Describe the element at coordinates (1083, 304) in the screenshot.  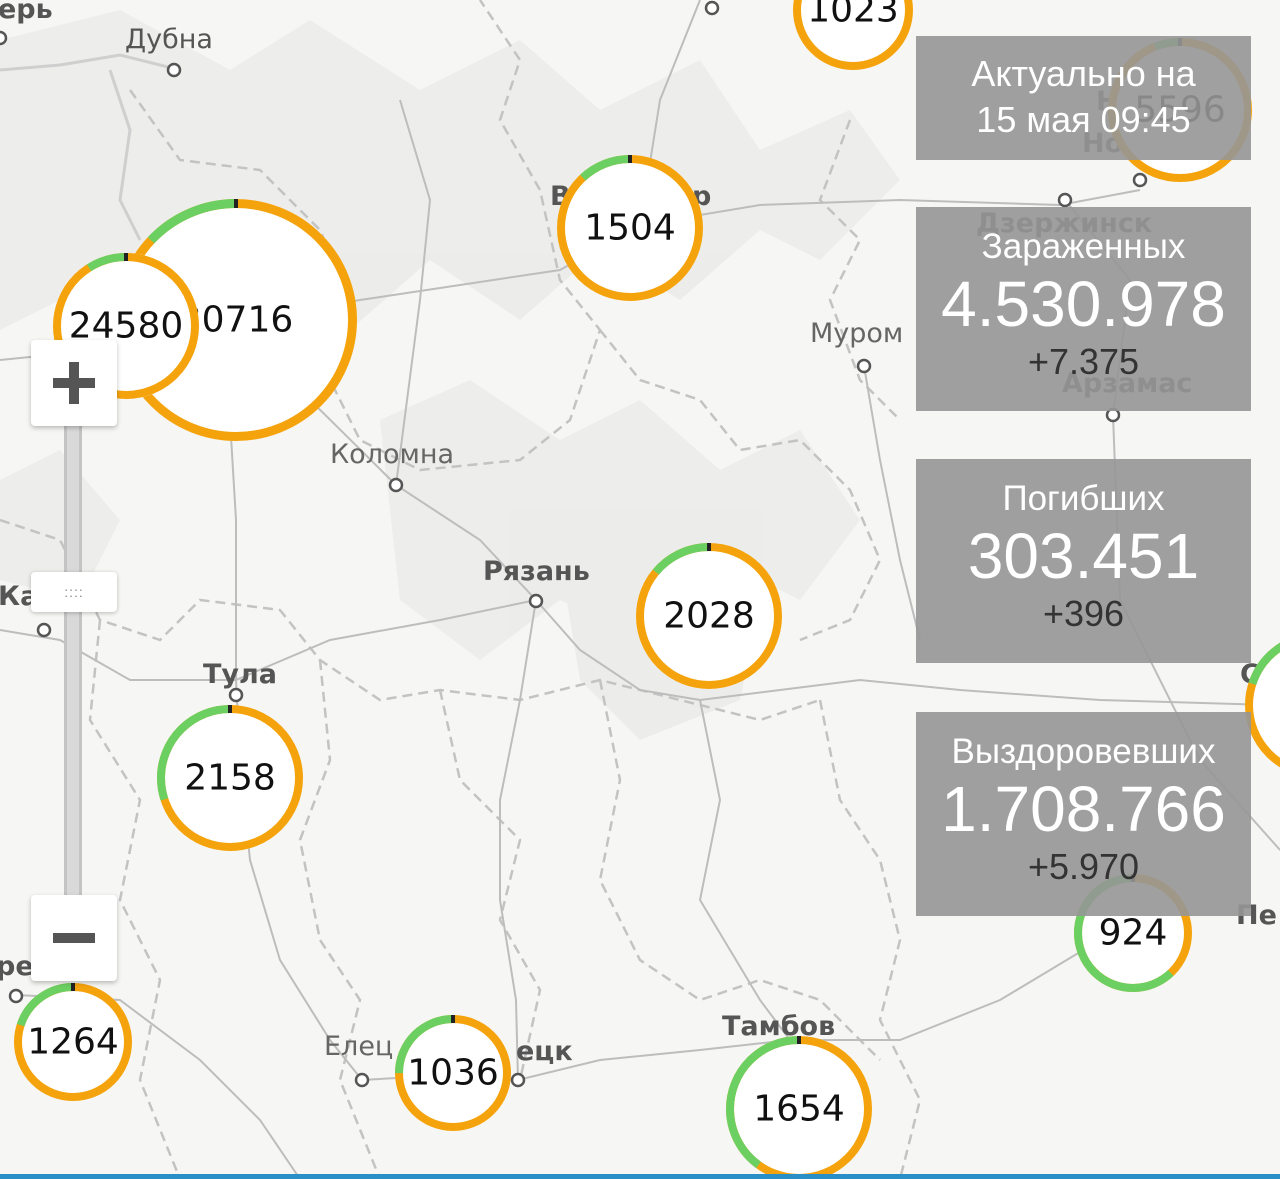
I see `infected-value: 4.530.978` at that location.